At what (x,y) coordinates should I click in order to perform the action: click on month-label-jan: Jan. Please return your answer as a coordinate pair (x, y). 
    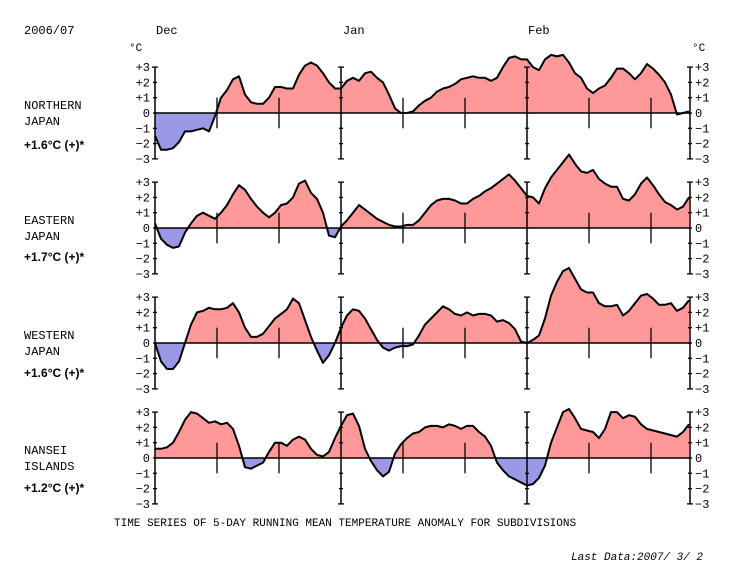
    Looking at the image, I should click on (354, 31).